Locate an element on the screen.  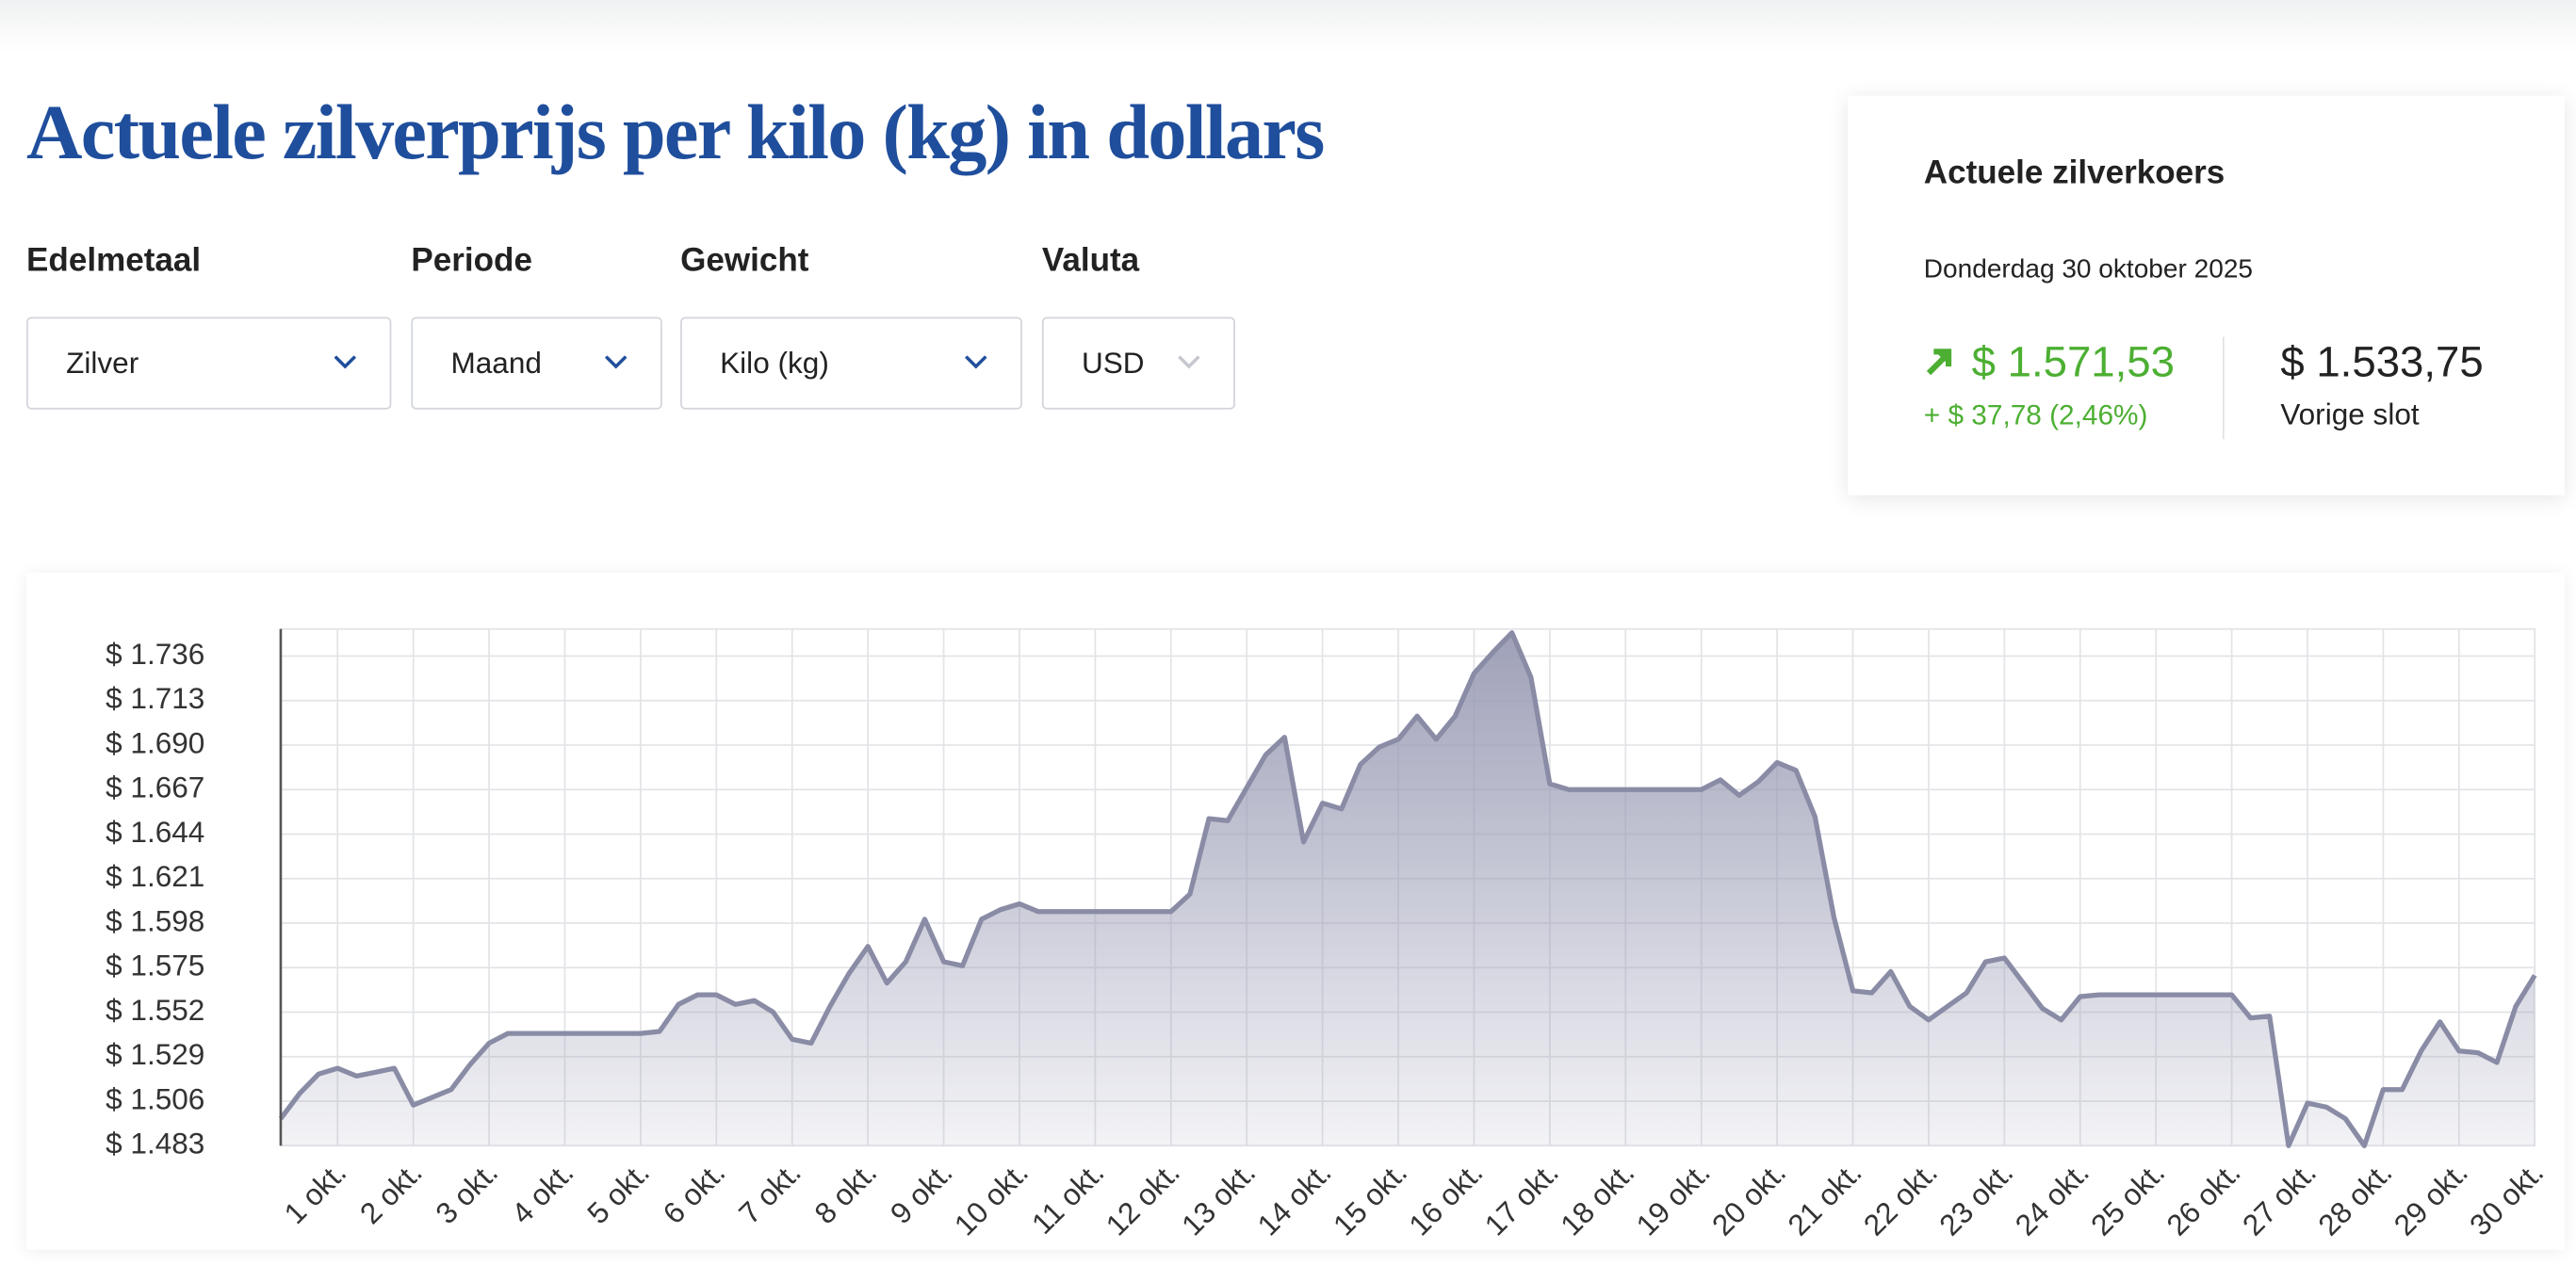
filter-label: Periode is located at coordinates (471, 261).